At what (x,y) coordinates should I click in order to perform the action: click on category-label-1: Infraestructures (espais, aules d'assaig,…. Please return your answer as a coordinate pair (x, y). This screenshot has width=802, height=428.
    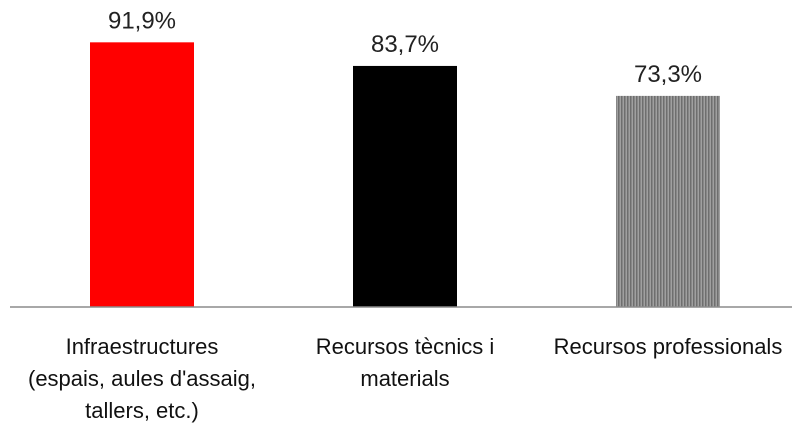
    Looking at the image, I should click on (142, 378).